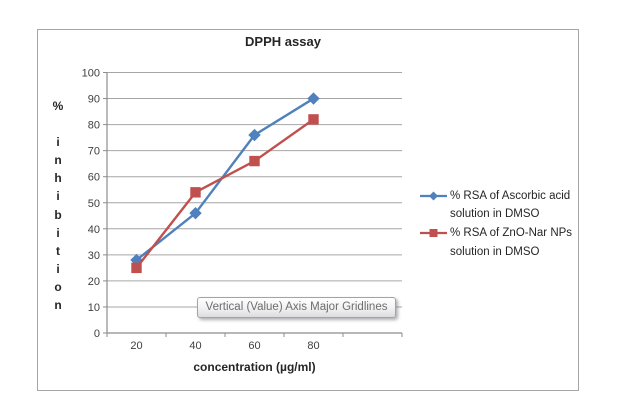 The width and height of the screenshot is (624, 420). I want to click on y-tick-label-10: 10, so click(94, 308).